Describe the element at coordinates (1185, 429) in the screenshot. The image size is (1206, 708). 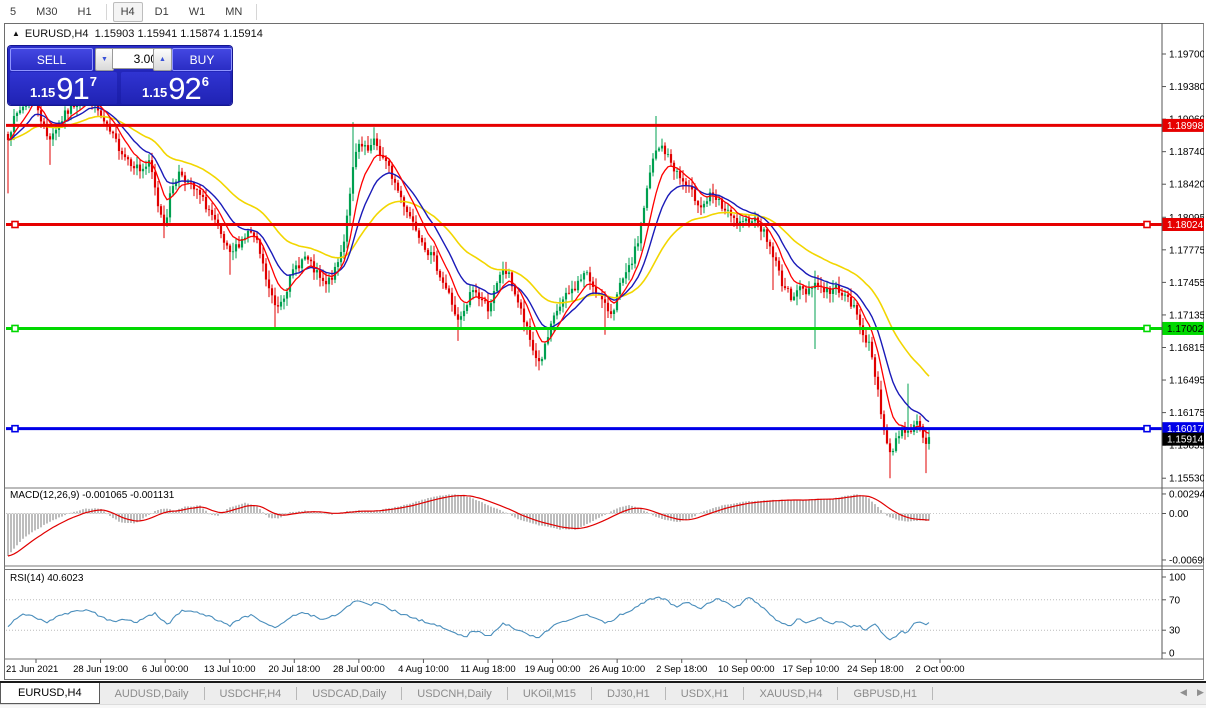
I see `svg-text: 1.16017` at that location.